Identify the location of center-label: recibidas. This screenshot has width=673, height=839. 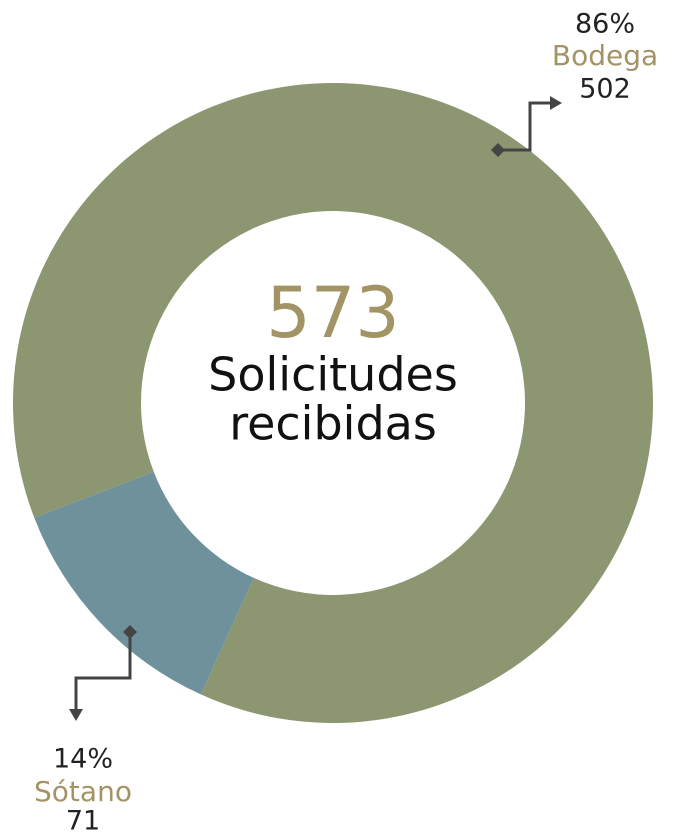
(333, 424).